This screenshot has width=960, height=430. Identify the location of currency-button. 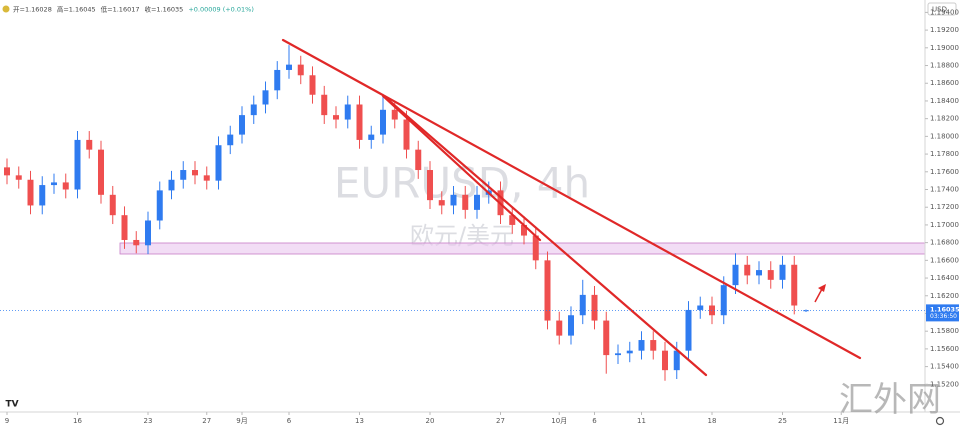
(942, 9).